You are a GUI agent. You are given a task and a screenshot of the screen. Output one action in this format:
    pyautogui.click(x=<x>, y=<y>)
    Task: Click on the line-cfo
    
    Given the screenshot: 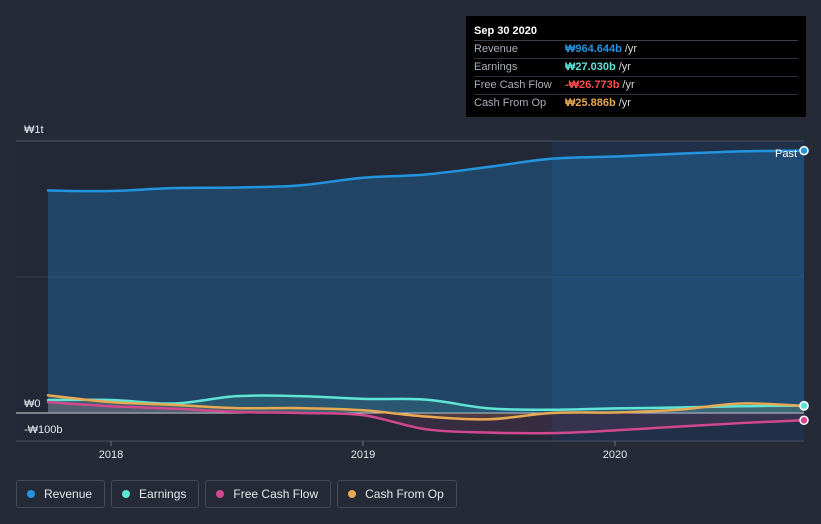 What is the action you would take?
    pyautogui.click(x=426, y=407)
    